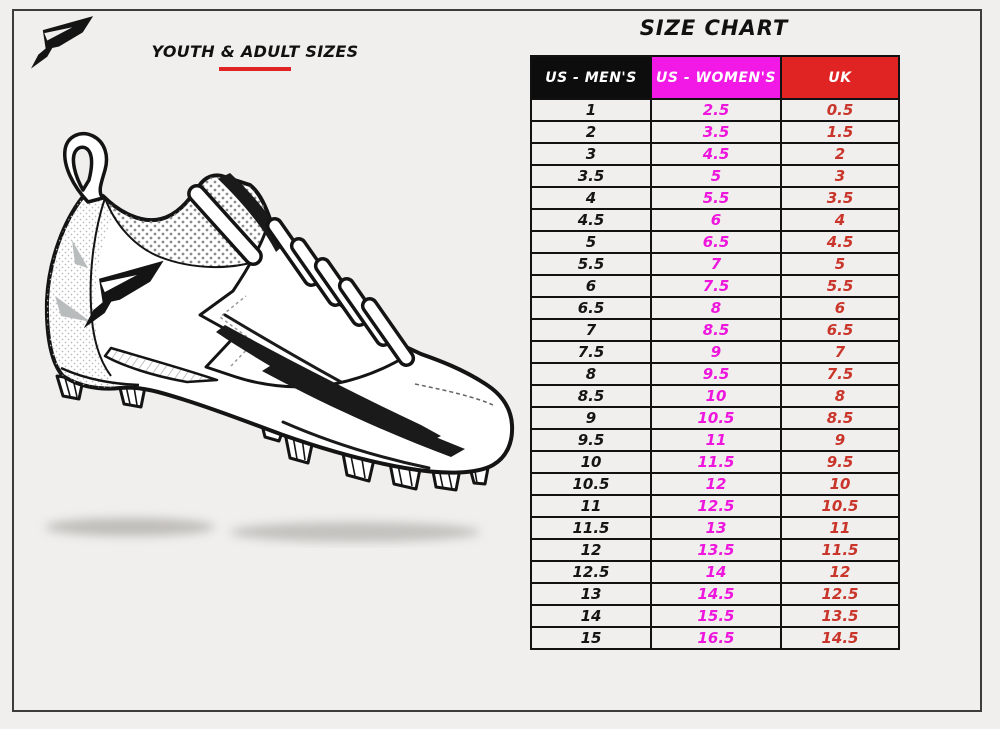 This screenshot has width=1000, height=729. What do you see at coordinates (591, 176) in the screenshot?
I see `us-mens-cell: 3.5` at bounding box center [591, 176].